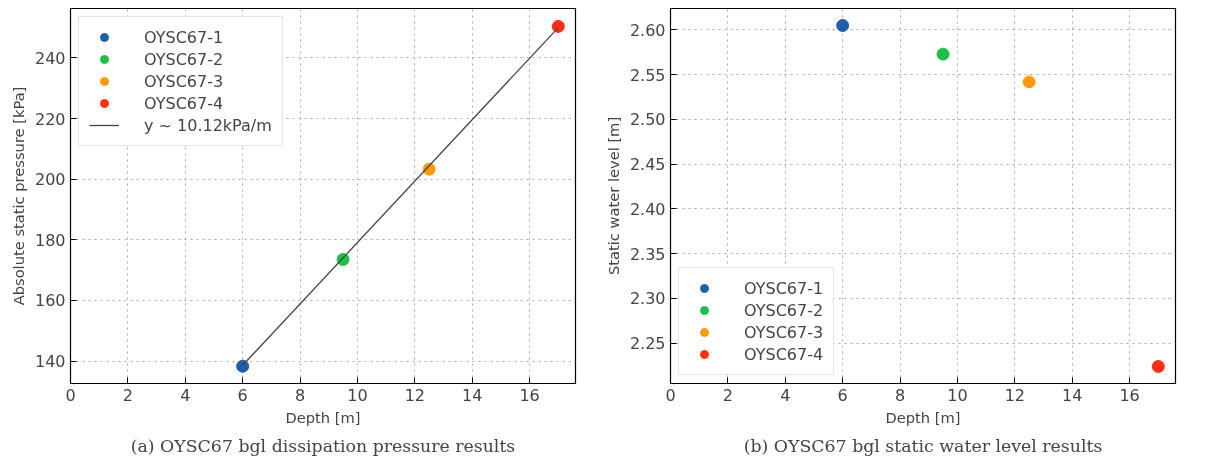  What do you see at coordinates (50, 119) in the screenshot?
I see `y-tick-label: 220` at bounding box center [50, 119].